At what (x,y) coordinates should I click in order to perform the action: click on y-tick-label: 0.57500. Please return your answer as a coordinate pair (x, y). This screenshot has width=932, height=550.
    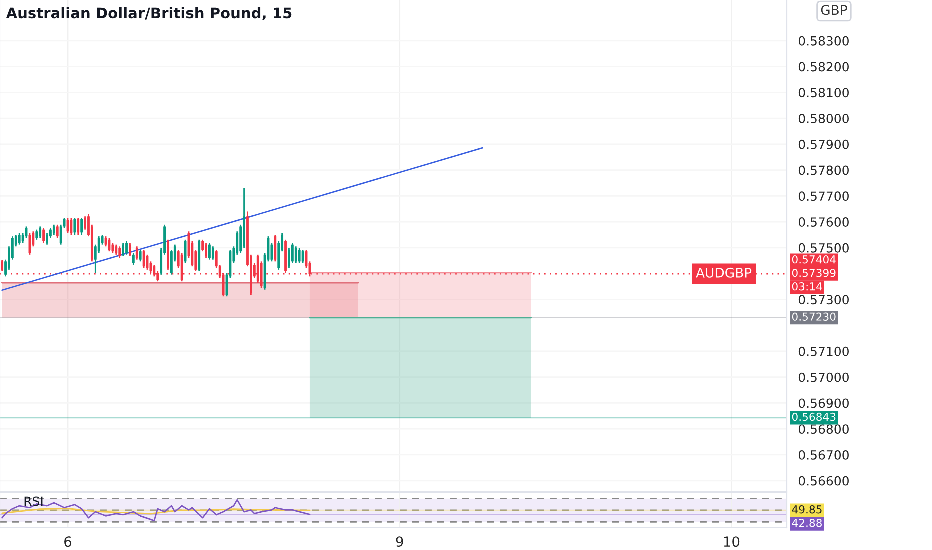
    Looking at the image, I should click on (823, 248).